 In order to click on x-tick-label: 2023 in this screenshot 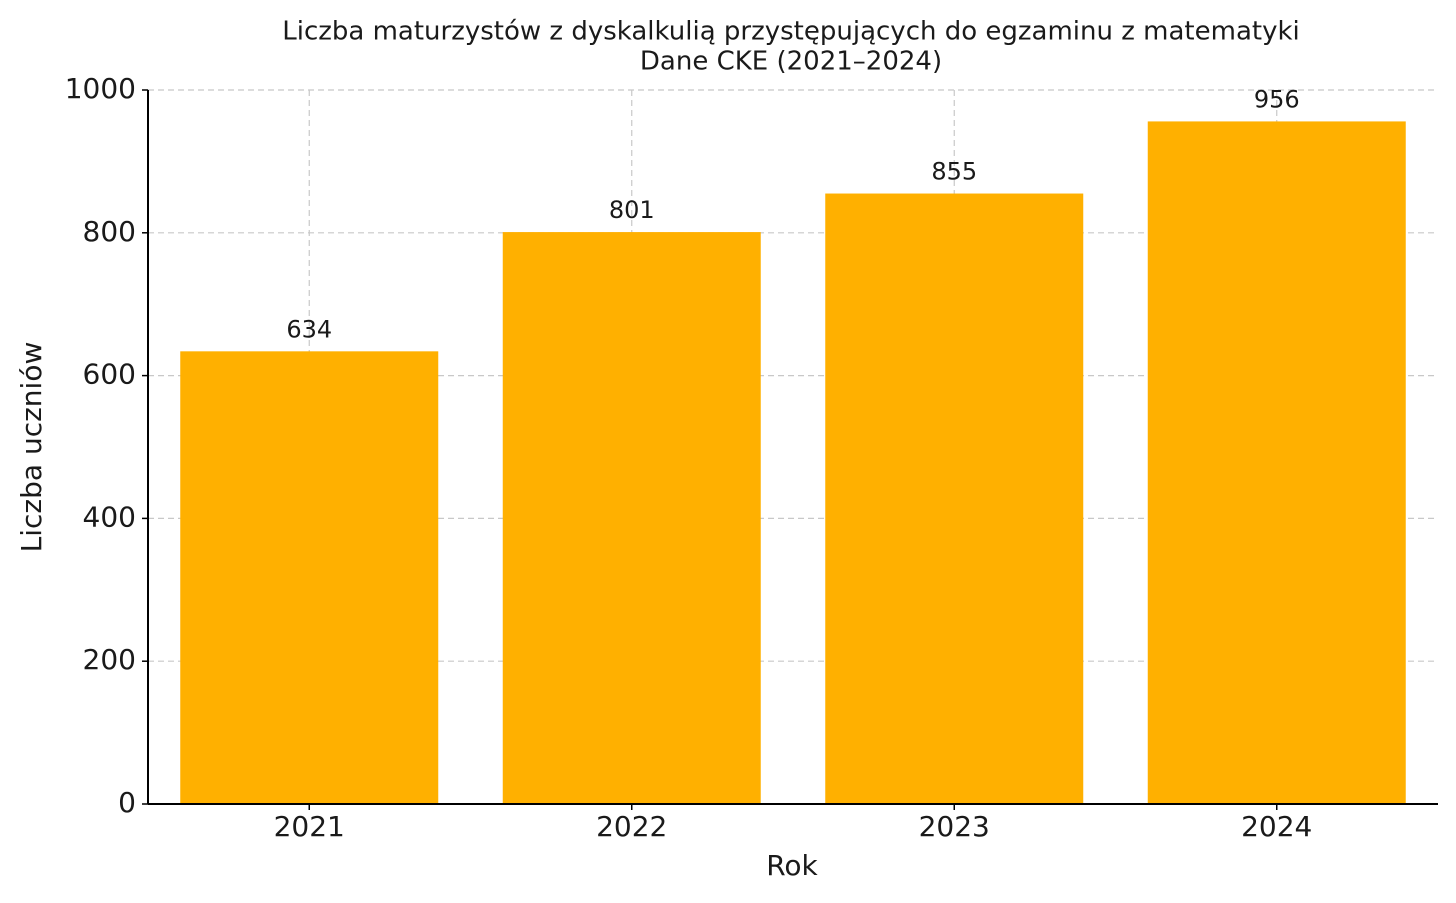, I will do `click(954, 826)`.